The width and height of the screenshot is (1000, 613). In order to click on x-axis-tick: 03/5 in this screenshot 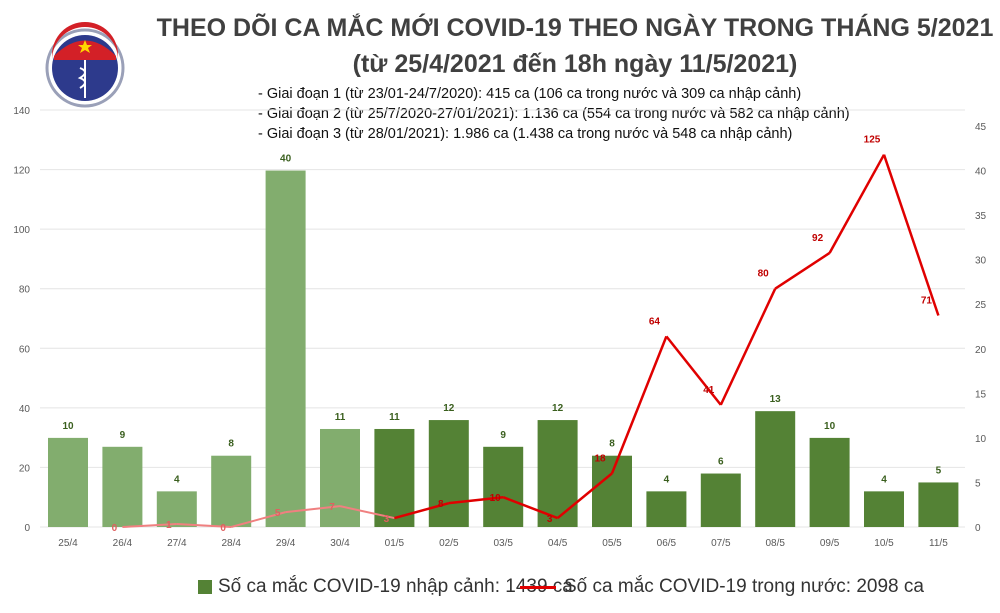, I will do `click(503, 543)`.